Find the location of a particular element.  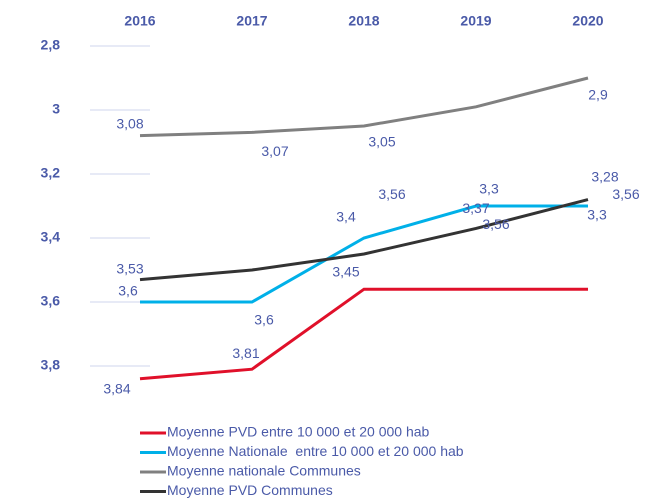

data-label: 3,45 is located at coordinates (345, 272).